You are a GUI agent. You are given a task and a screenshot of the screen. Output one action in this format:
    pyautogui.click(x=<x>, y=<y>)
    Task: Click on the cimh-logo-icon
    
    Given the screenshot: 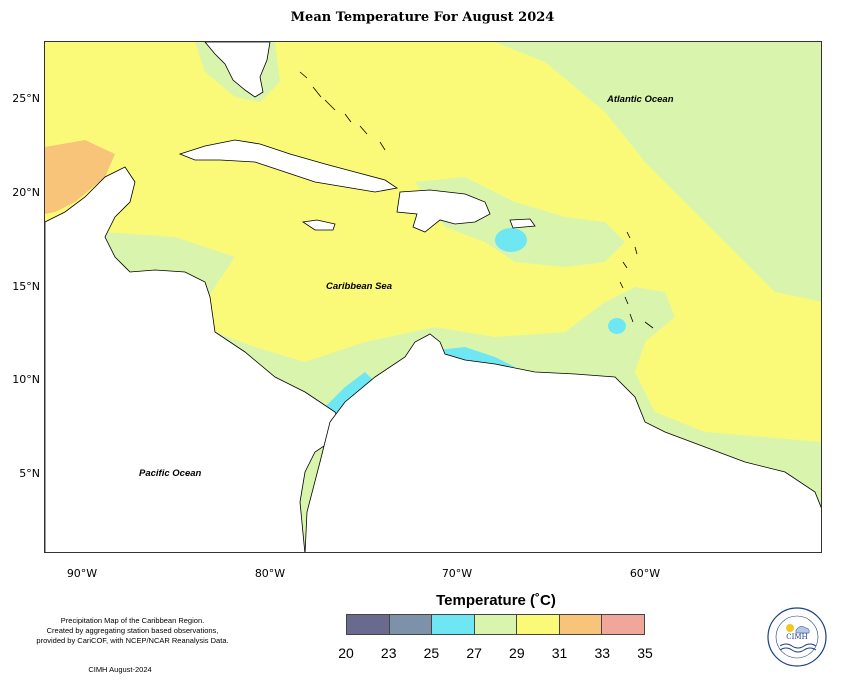 What is the action you would take?
    pyautogui.click(x=797, y=637)
    